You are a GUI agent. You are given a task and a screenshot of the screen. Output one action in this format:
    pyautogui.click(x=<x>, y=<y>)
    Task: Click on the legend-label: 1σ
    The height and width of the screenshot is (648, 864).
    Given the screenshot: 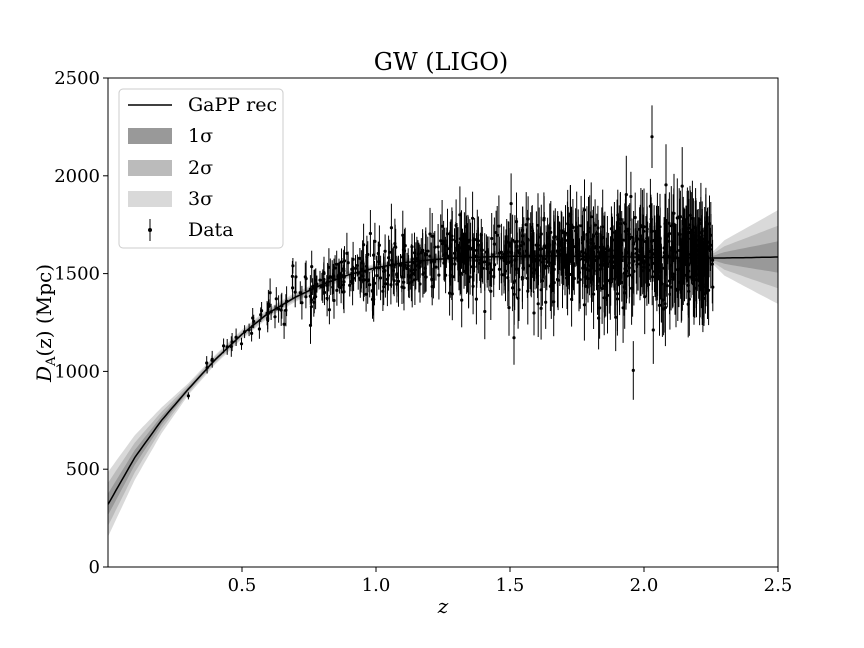 What is the action you would take?
    pyautogui.click(x=200, y=136)
    